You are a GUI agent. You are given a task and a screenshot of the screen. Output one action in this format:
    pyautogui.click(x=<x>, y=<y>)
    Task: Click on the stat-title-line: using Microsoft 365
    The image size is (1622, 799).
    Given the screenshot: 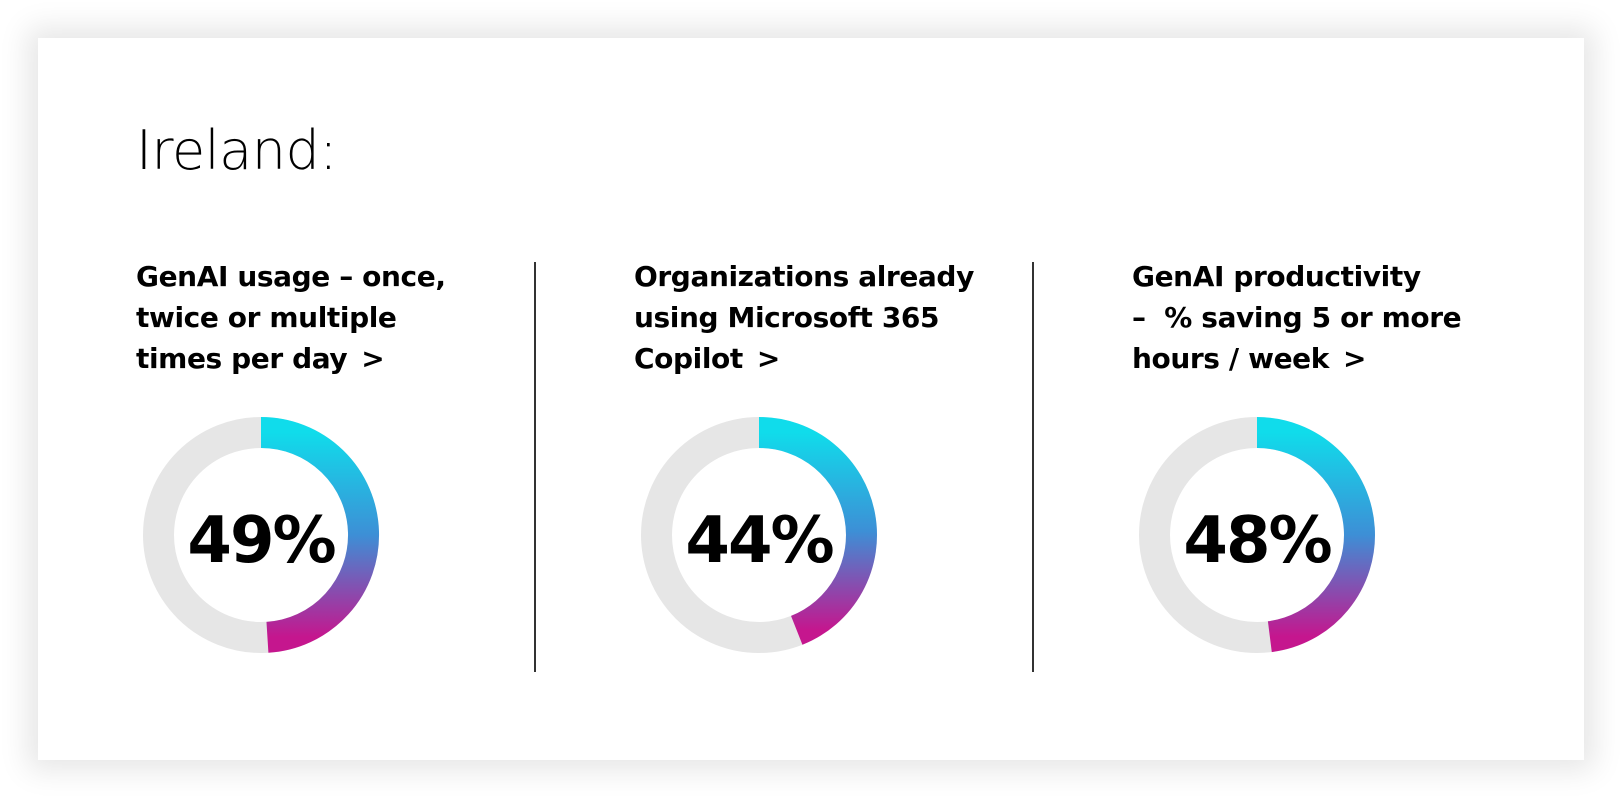 What is the action you would take?
    pyautogui.click(x=787, y=317)
    